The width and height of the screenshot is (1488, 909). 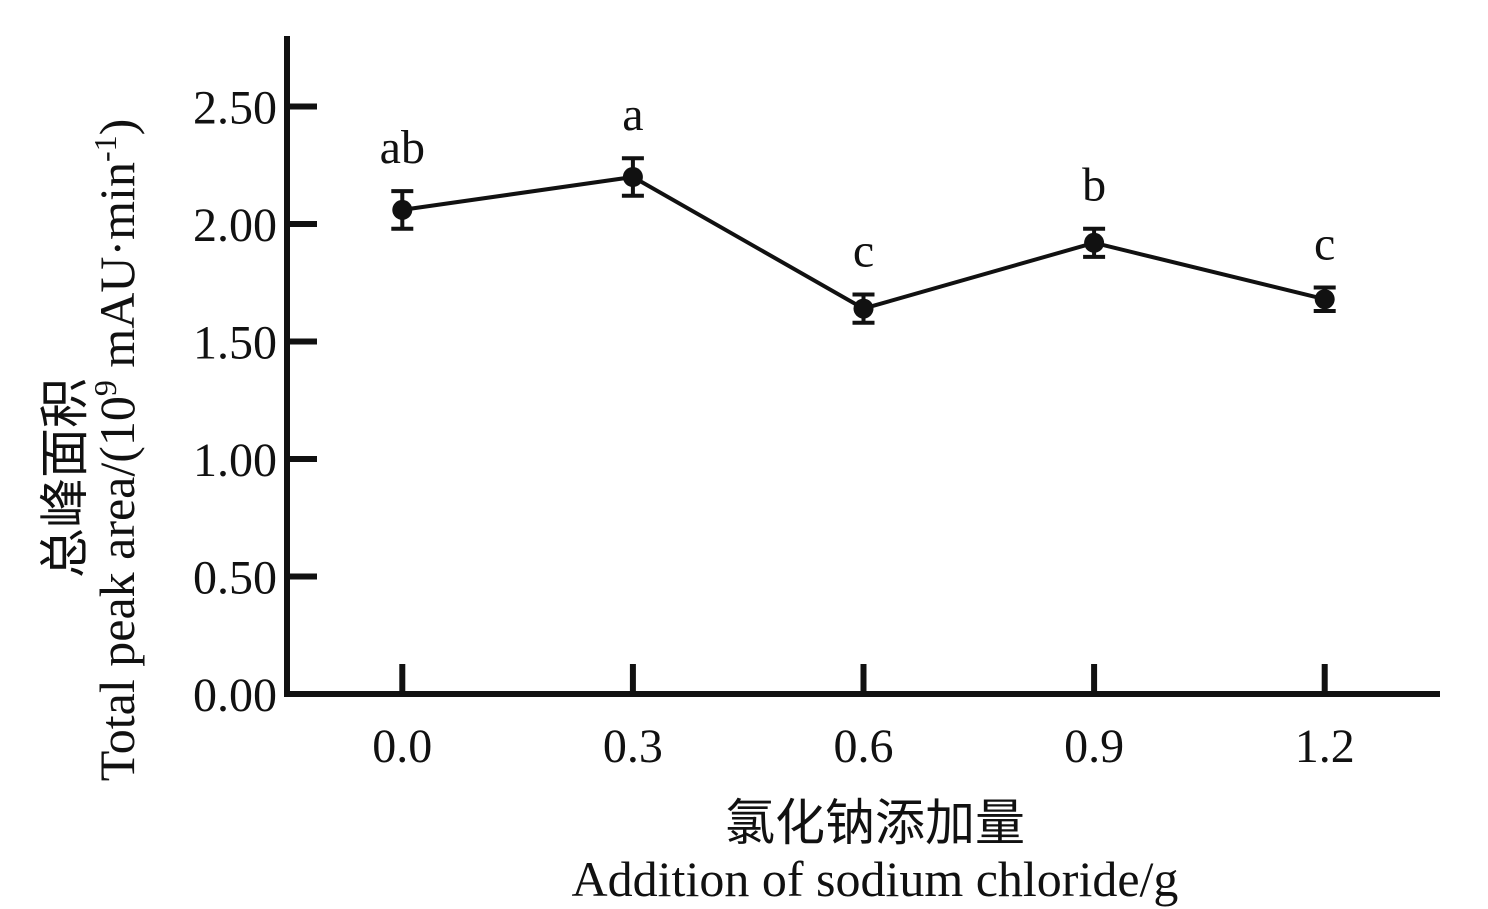 What do you see at coordinates (117, 271) in the screenshot?
I see `y-axis-label-unit: mAU·min` at bounding box center [117, 271].